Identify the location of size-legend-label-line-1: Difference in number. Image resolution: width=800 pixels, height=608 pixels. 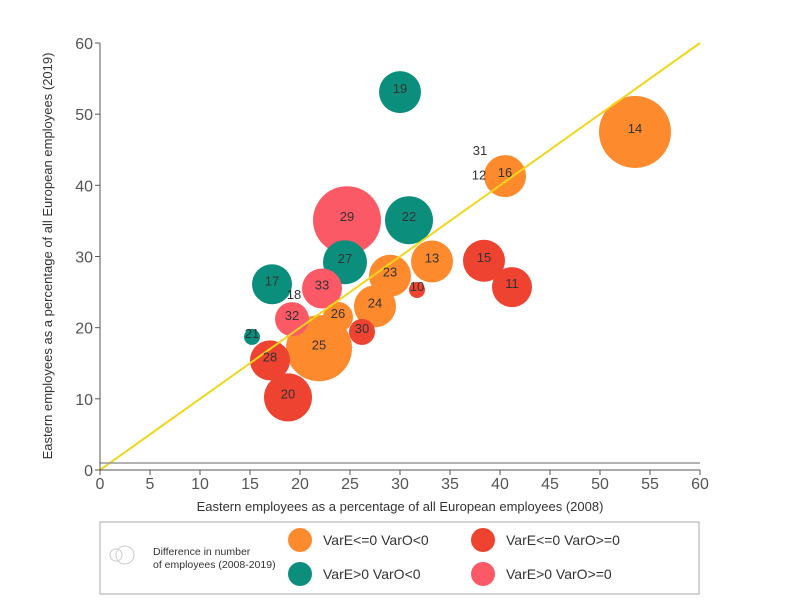
(202, 552).